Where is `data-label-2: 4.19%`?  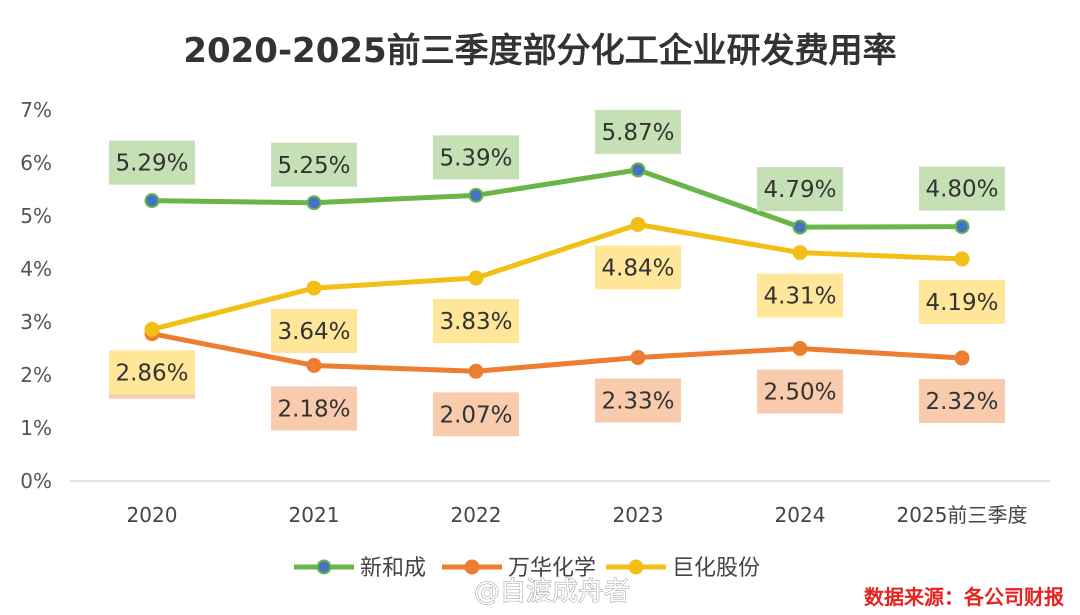
data-label-2: 4.19% is located at coordinates (962, 301).